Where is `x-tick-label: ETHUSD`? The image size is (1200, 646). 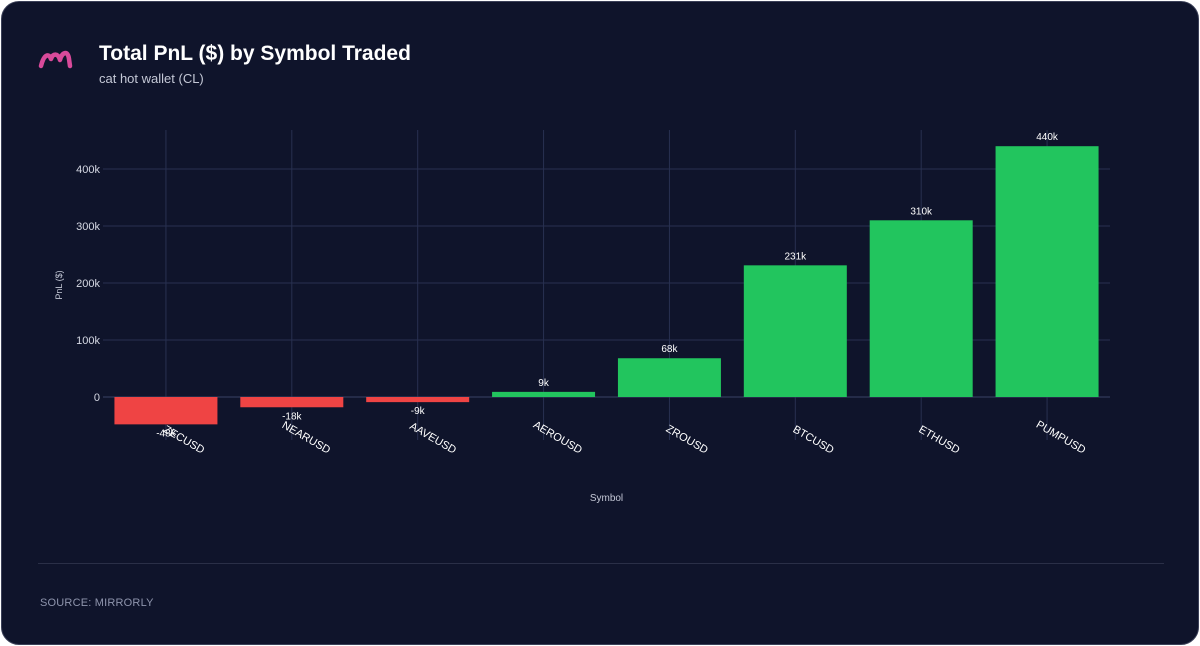
x-tick-label: ETHUSD is located at coordinates (939, 440).